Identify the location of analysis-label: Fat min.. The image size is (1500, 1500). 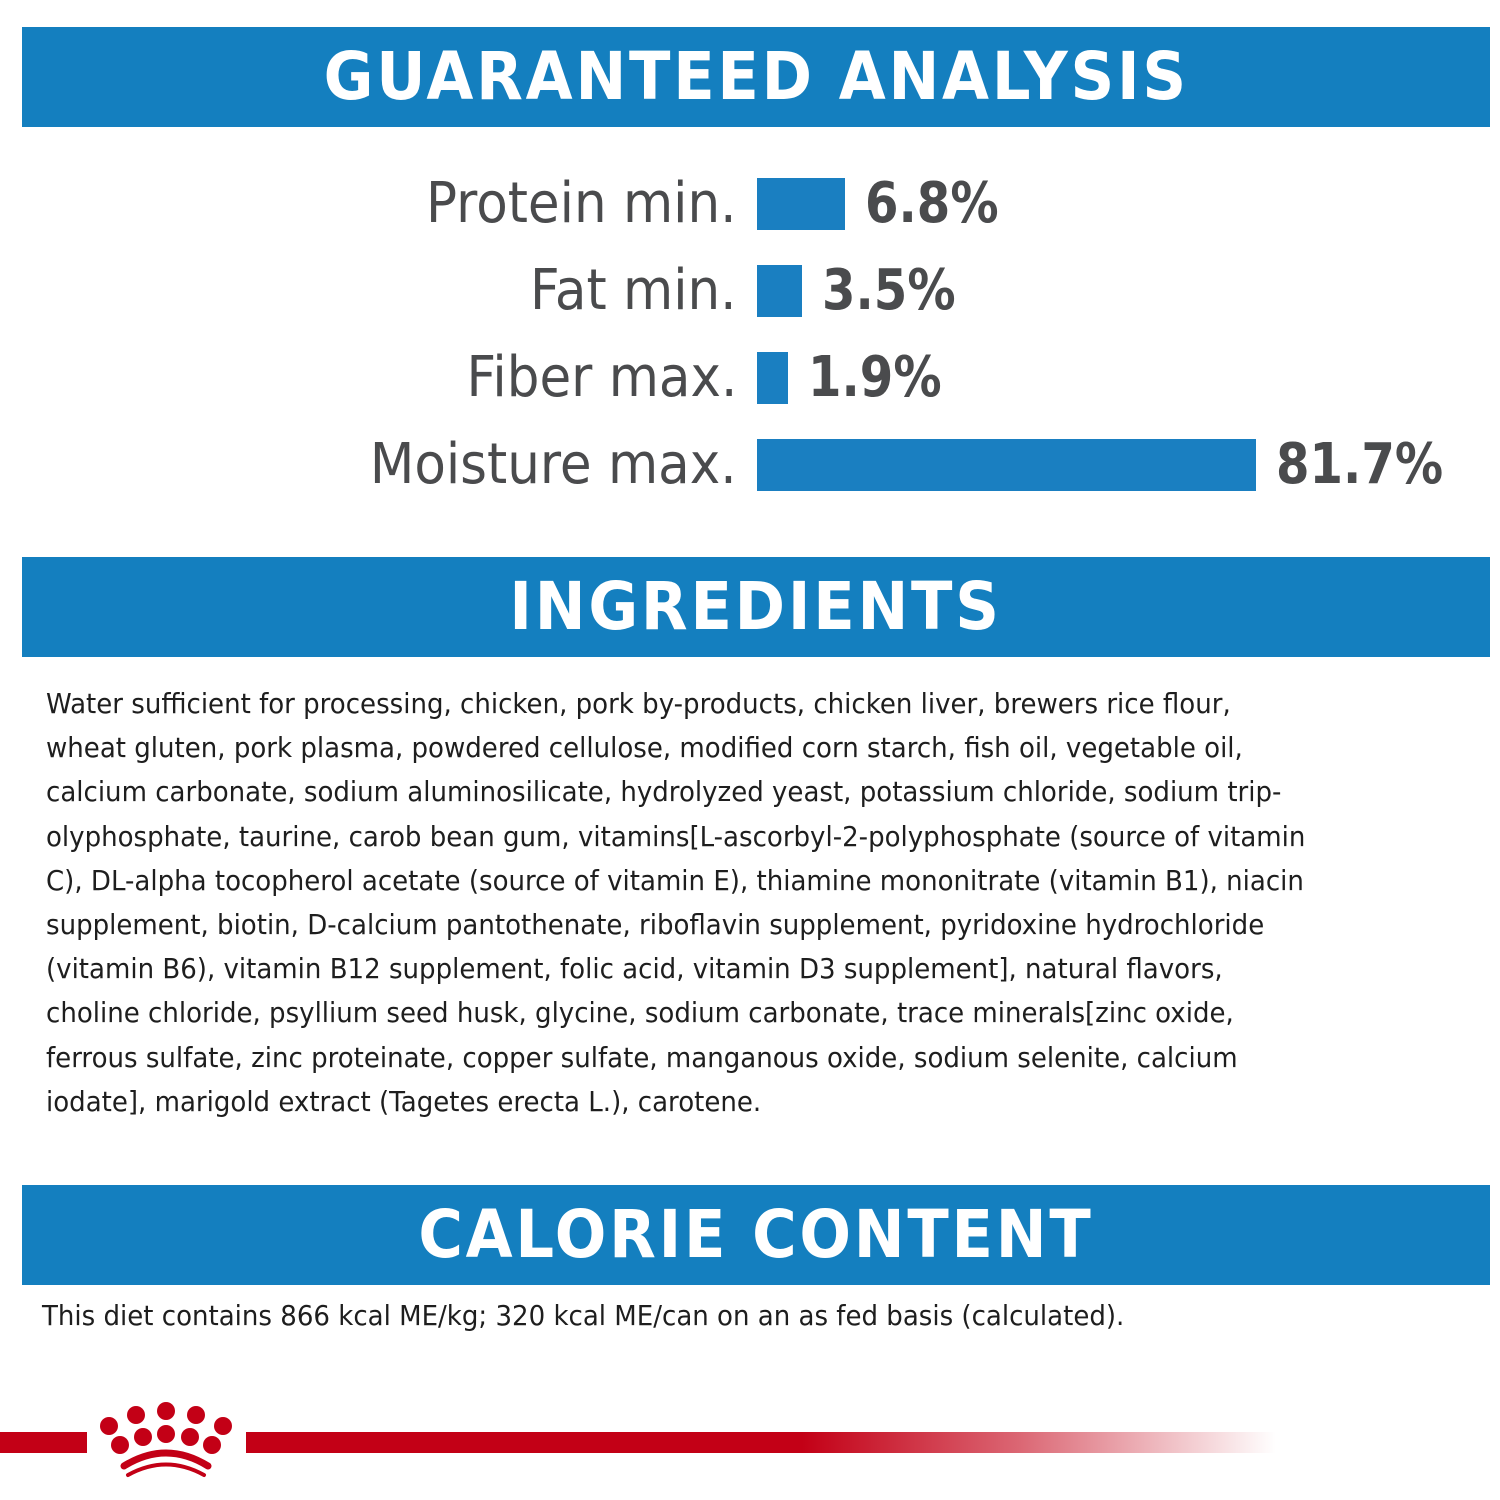
(633, 290).